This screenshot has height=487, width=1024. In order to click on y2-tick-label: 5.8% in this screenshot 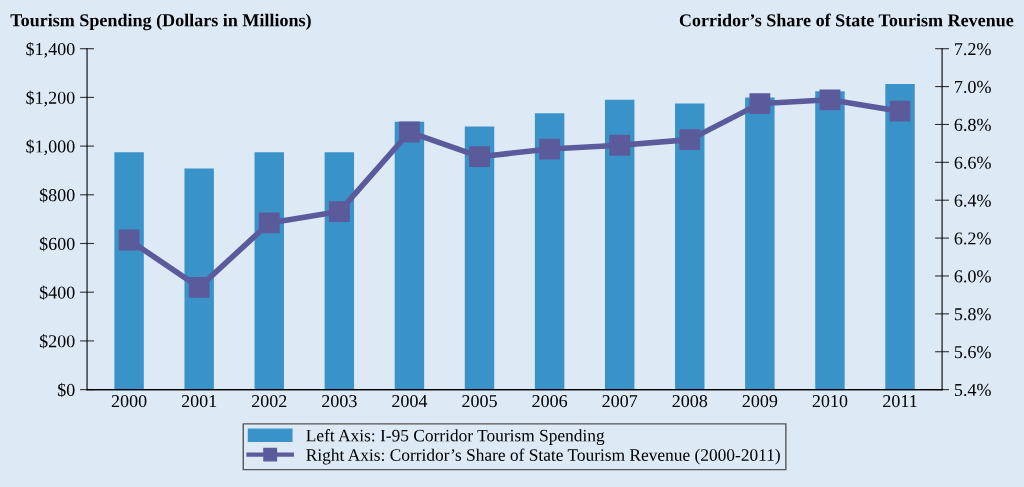, I will do `click(972, 314)`.